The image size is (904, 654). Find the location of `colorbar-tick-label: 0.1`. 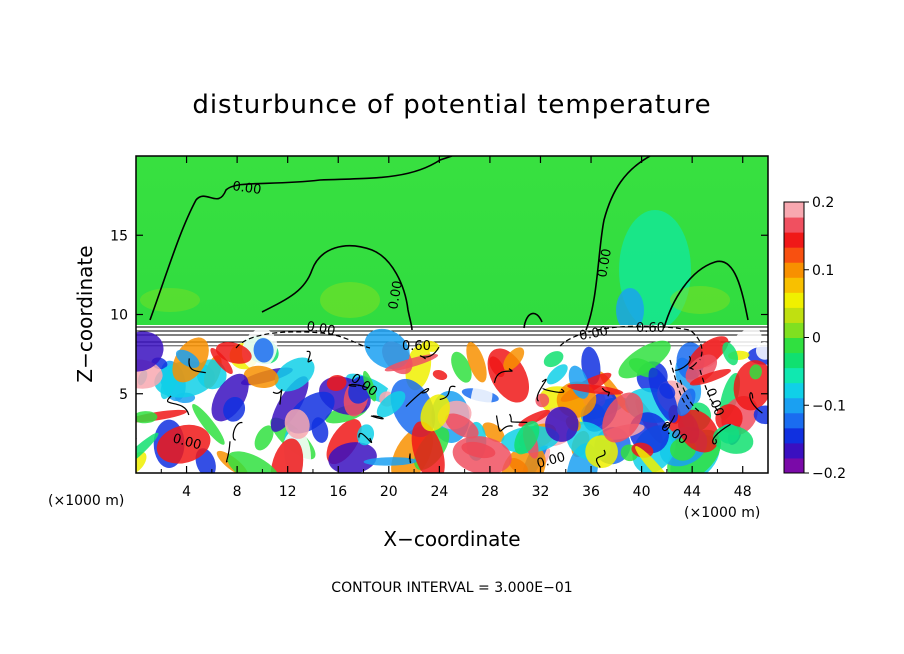

colorbar-tick-label: 0.1 is located at coordinates (823, 271).